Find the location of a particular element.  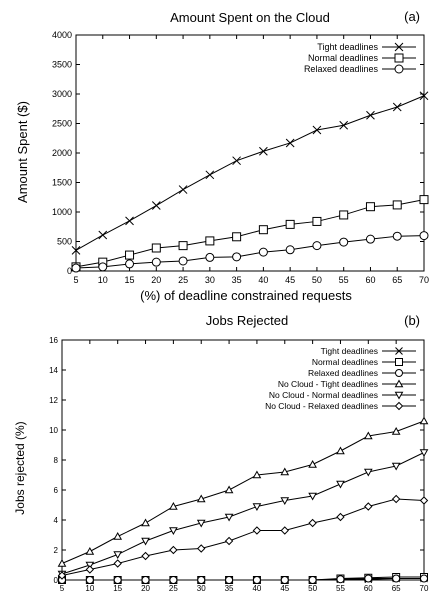

chart-b-x-tick-label: 30 is located at coordinates (201, 588).